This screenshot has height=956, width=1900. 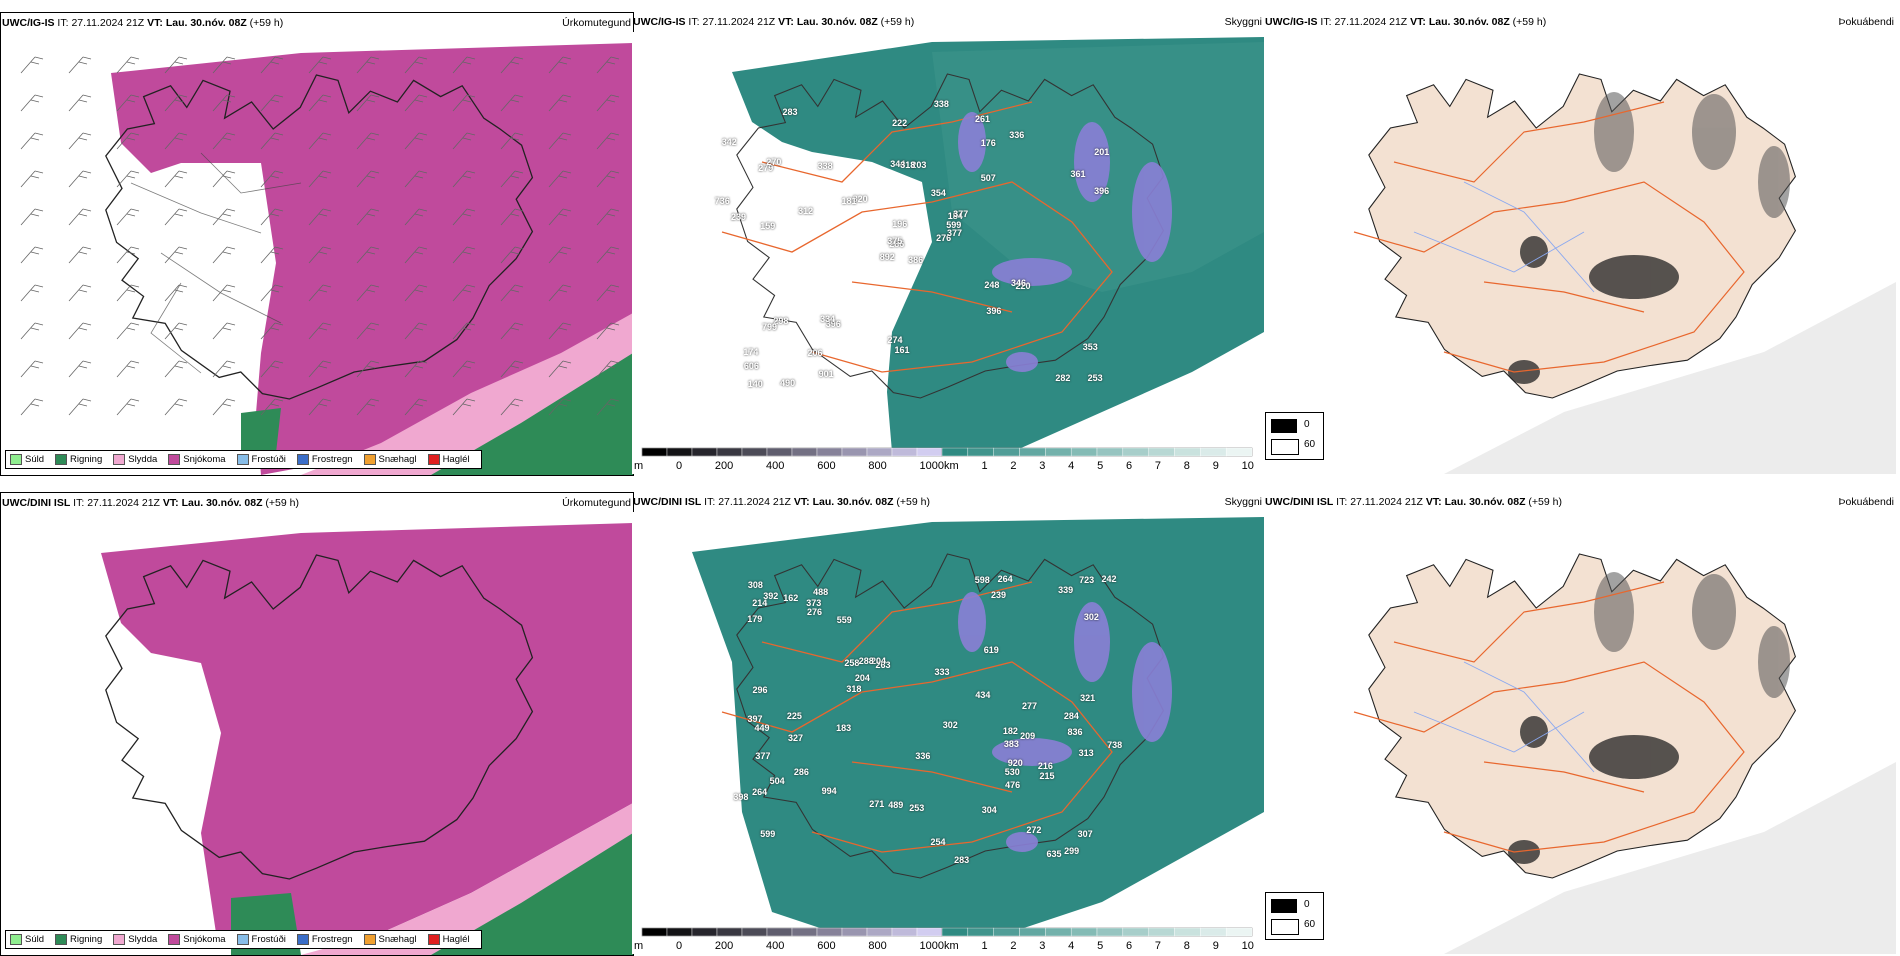 What do you see at coordinates (862, 677) in the screenshot?
I see `cloud-base-value: 204` at bounding box center [862, 677].